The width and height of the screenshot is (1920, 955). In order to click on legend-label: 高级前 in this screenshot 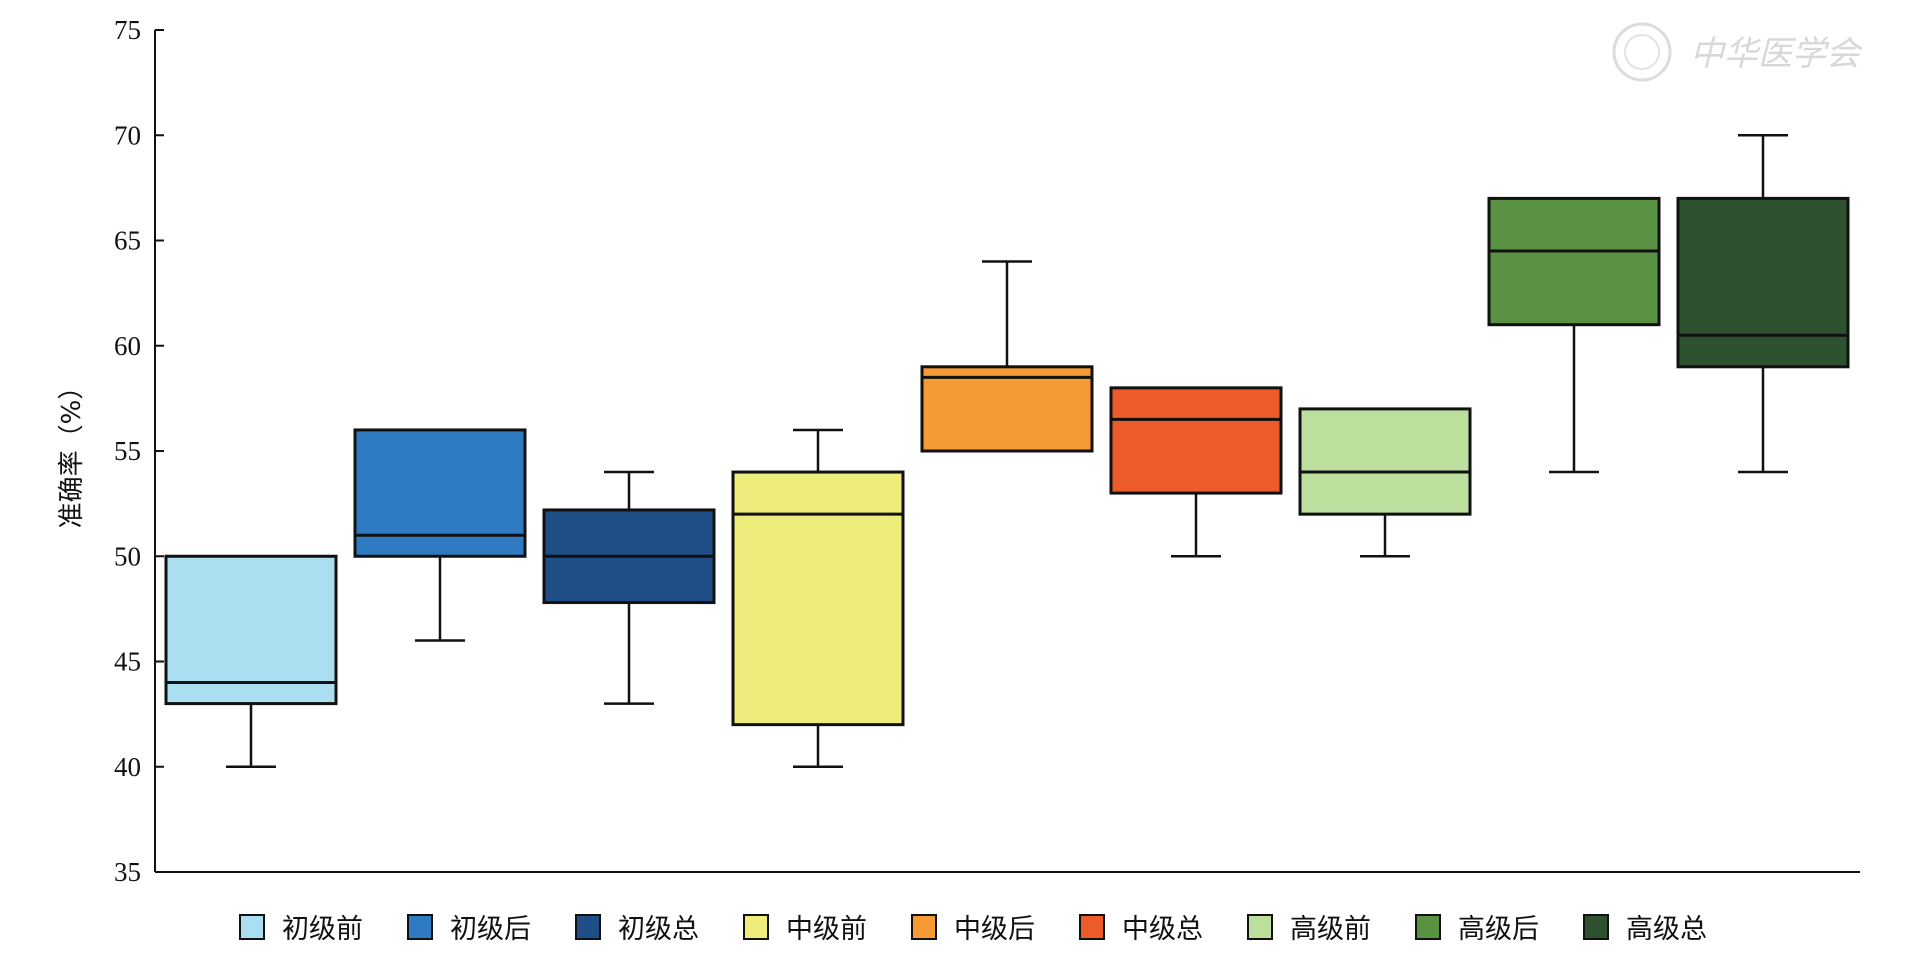, I will do `click(1330, 929)`.